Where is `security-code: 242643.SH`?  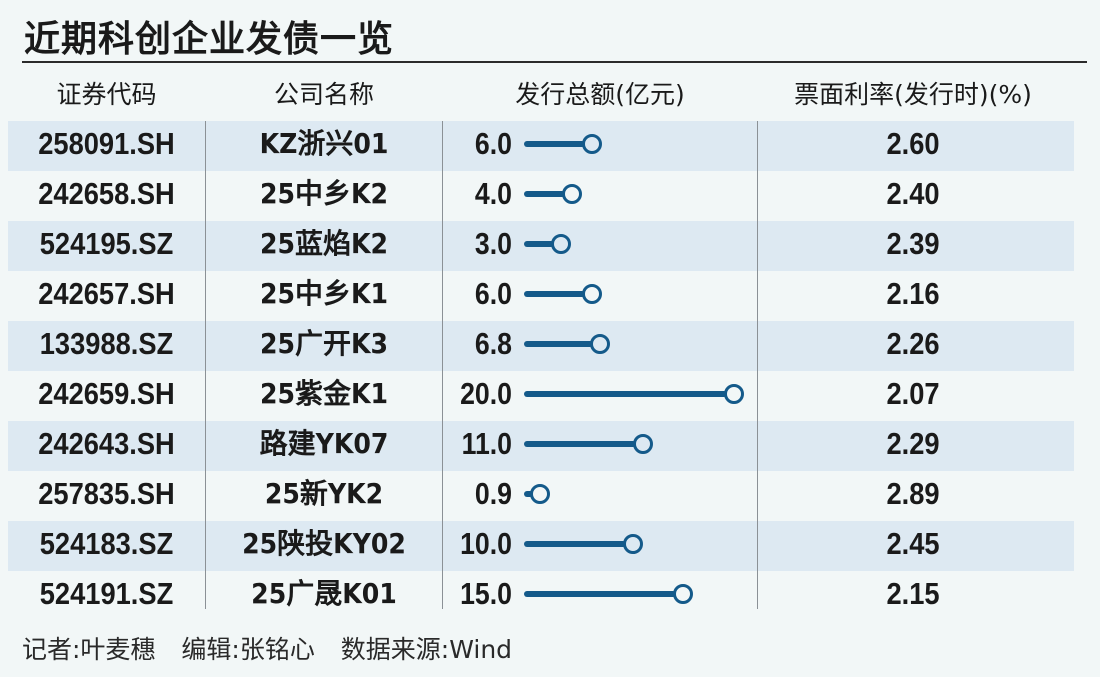 security-code: 242643.SH is located at coordinates (106, 443).